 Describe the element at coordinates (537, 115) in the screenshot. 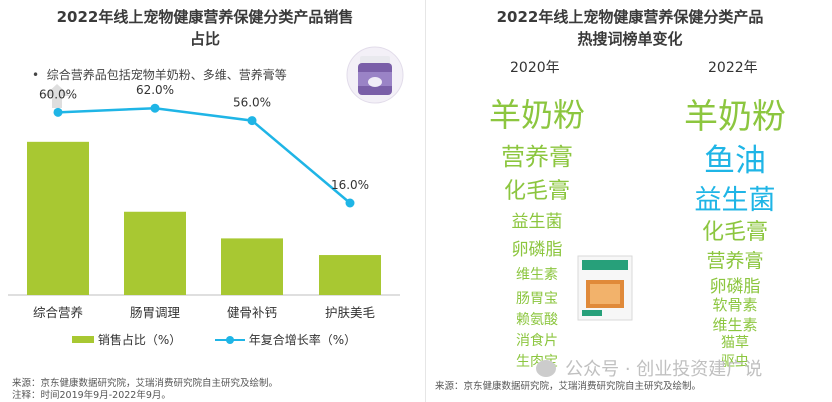

I see `hot-word-2020-1: 羊奶粉` at that location.